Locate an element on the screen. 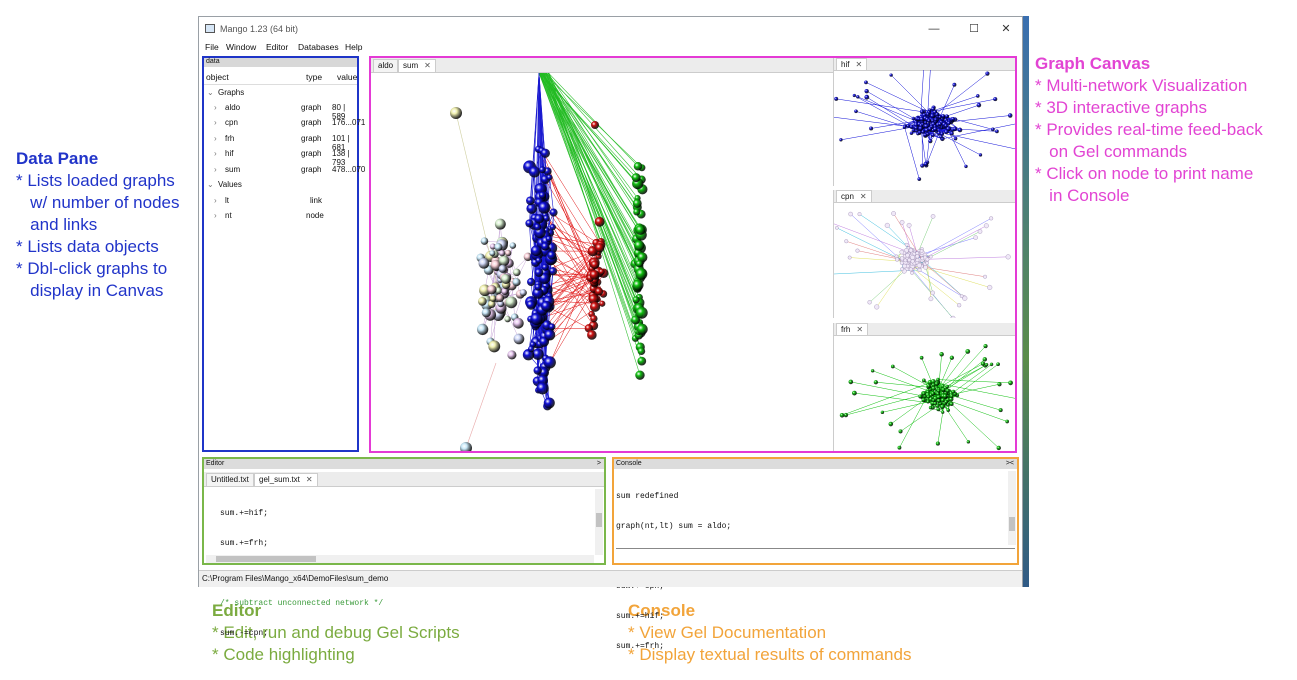 Image resolution: width=1297 pixels, height=680 pixels. object-value: 138 | 793 is located at coordinates (341, 158).